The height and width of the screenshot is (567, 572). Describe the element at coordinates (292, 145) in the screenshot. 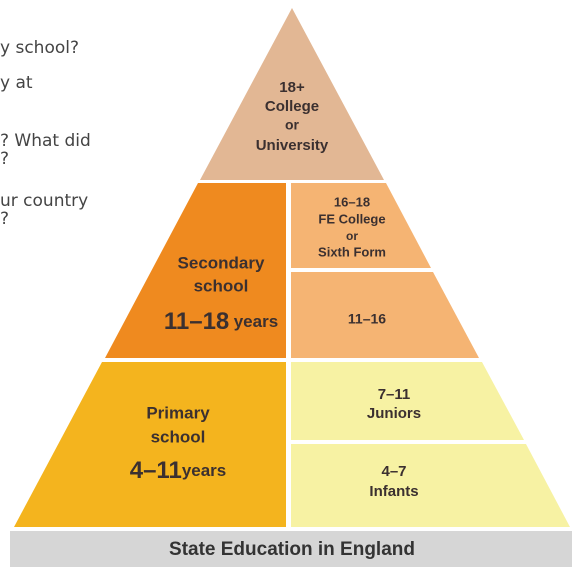

I see `label: University` at that location.